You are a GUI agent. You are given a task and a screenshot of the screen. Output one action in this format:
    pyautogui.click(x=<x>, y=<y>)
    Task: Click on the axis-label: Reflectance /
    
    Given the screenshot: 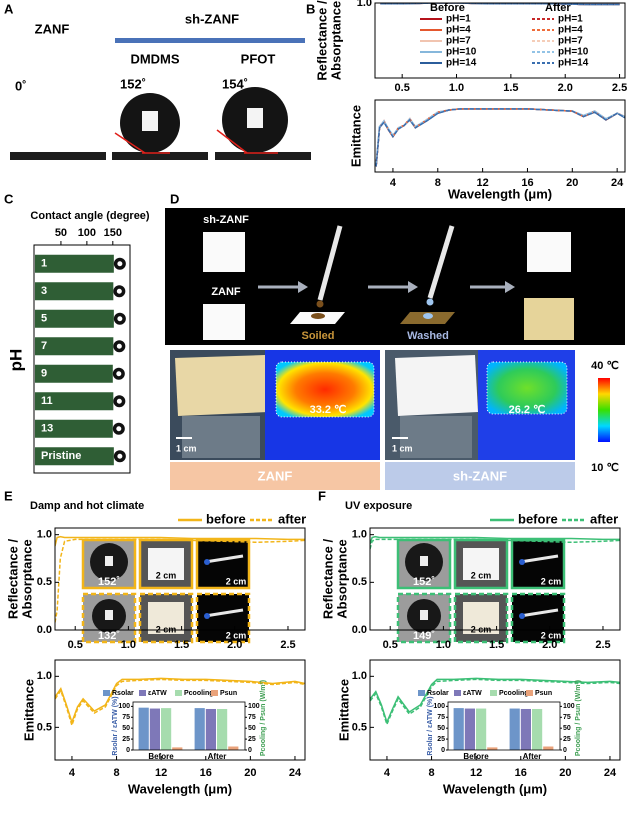 What is the action you would take?
    pyautogui.click(x=327, y=579)
    